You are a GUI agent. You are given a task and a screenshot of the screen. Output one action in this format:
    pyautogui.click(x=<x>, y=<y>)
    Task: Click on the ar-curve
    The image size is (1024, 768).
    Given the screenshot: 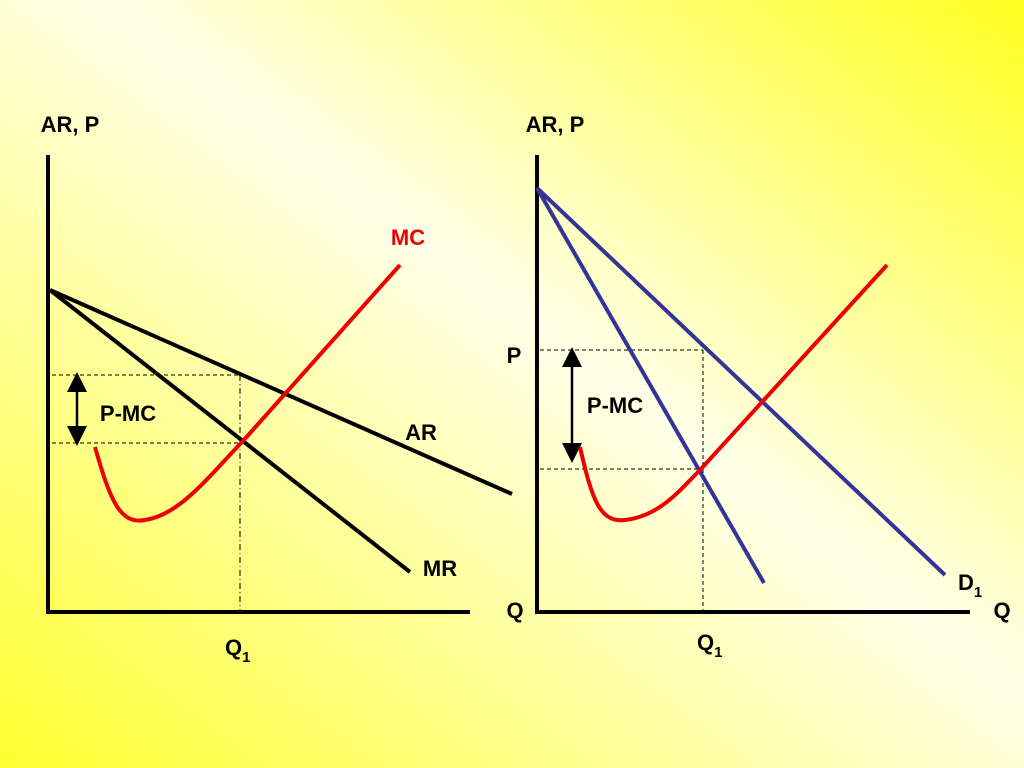 What is the action you would take?
    pyautogui.click(x=281, y=392)
    